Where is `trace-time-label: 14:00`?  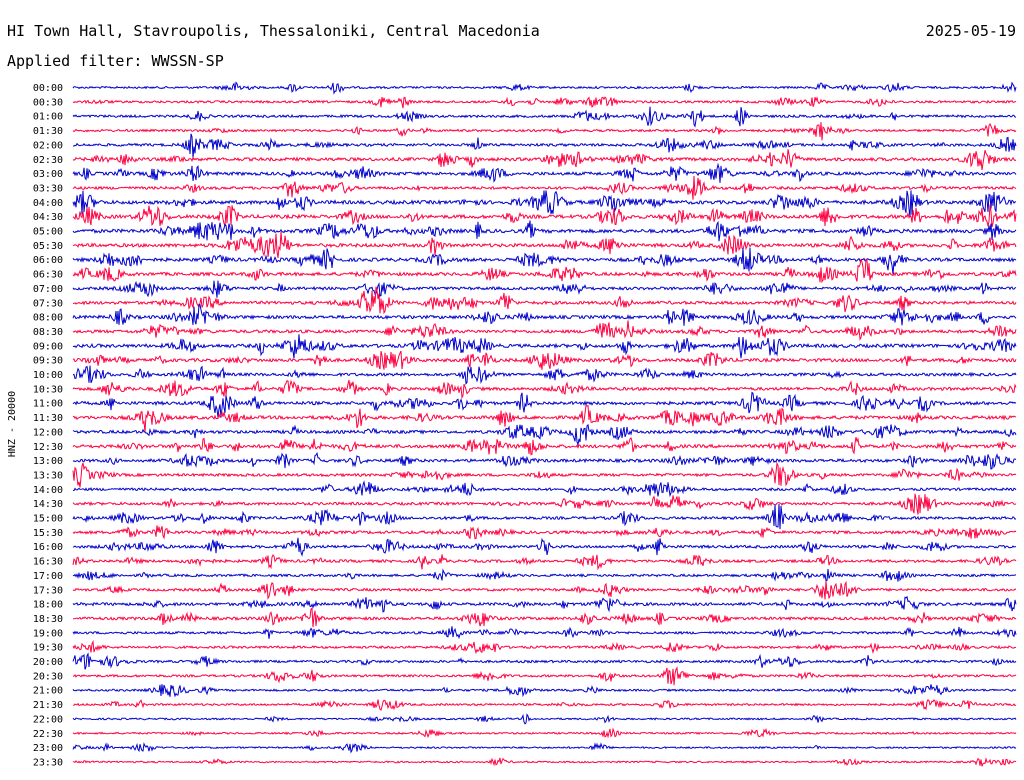
trace-time-label: 14:00 is located at coordinates (48, 490).